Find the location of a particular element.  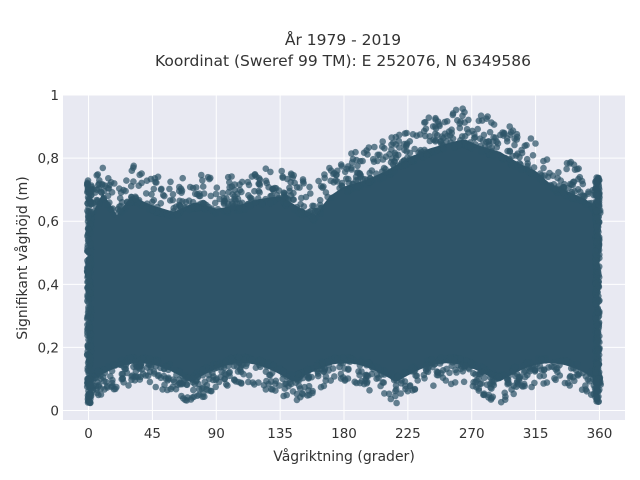

chart-title-line-1: År 1979 - 2019 is located at coordinates (343, 39).